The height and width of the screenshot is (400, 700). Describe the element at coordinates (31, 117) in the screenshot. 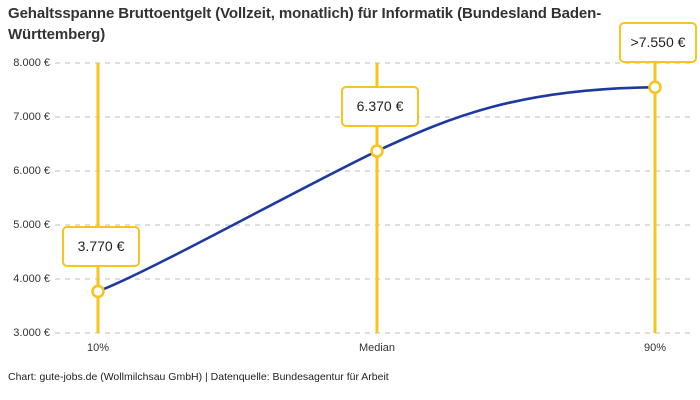

I see `y-tick-label: 7.000 €` at that location.